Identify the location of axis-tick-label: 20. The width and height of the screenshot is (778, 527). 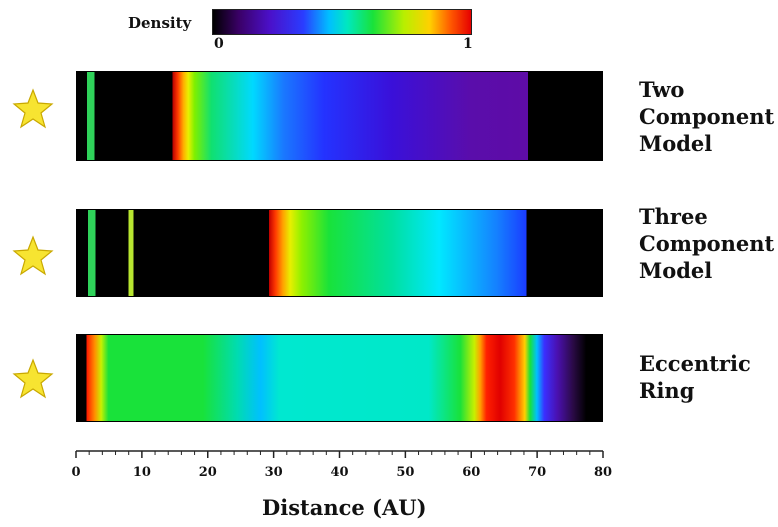
(208, 472).